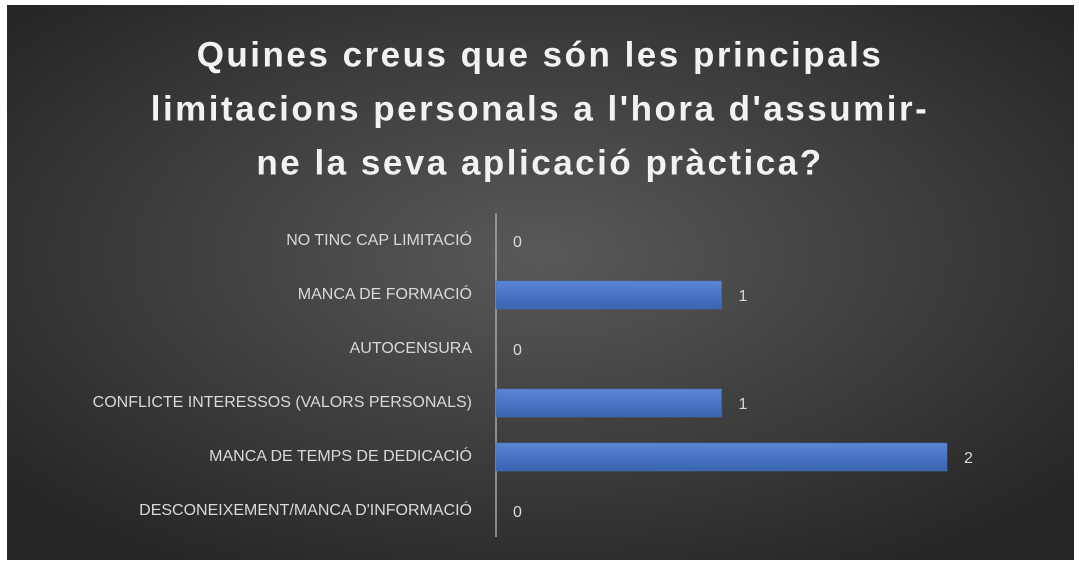 This screenshot has width=1079, height=564. I want to click on data-label: 2, so click(968, 458).